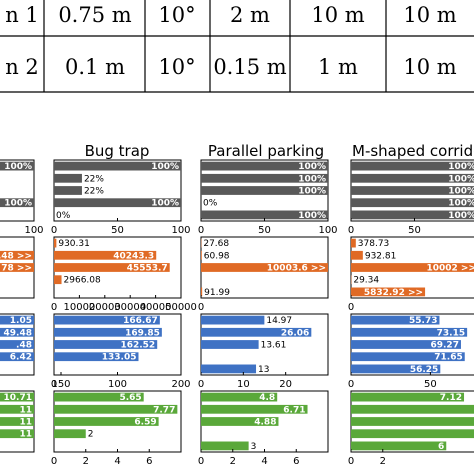  Describe the element at coordinates (263, 274) in the screenshot. I see `chart-panel: 27.68 60.98 10003.6 >> 91.990` at that location.